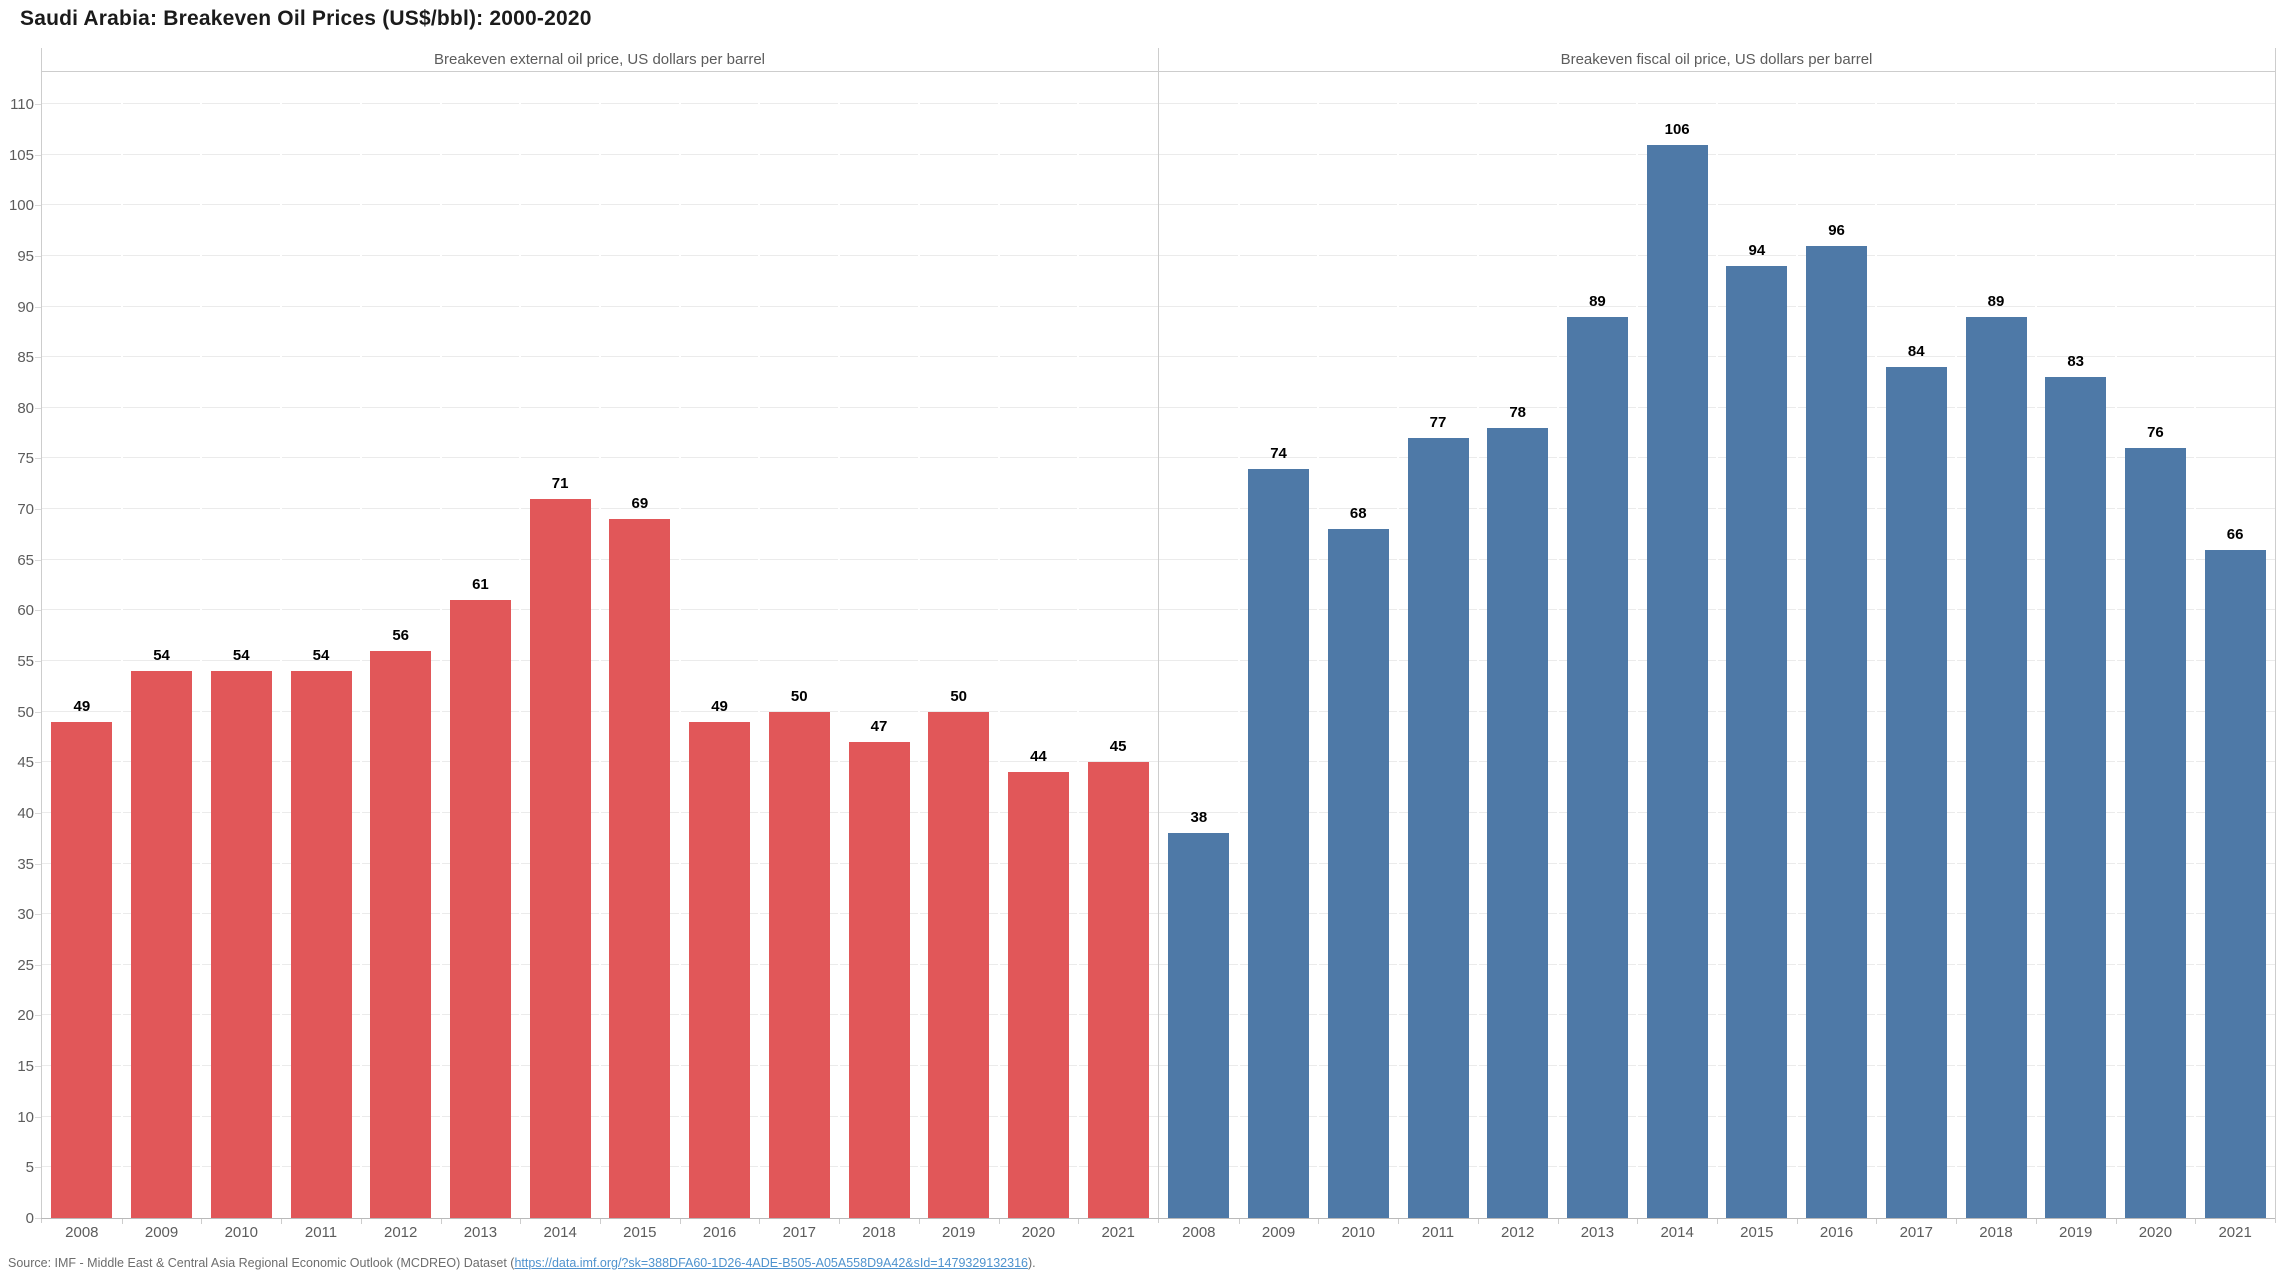  Describe the element at coordinates (1199, 818) in the screenshot. I see `bar-value-label: 38` at that location.